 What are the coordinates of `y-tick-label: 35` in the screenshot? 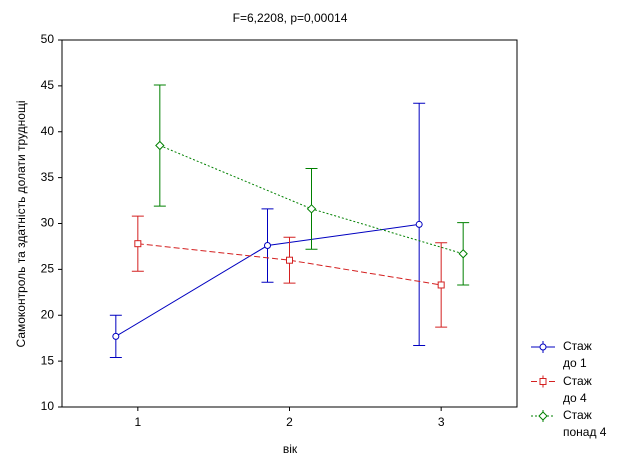 It's located at (48, 177).